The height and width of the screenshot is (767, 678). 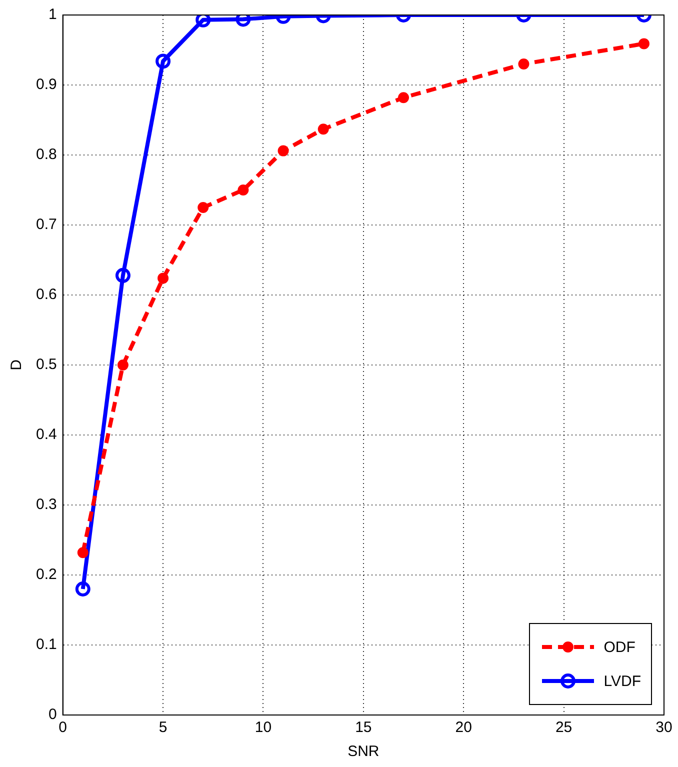 What do you see at coordinates (463, 727) in the screenshot?
I see `x-tick-label: 20` at bounding box center [463, 727].